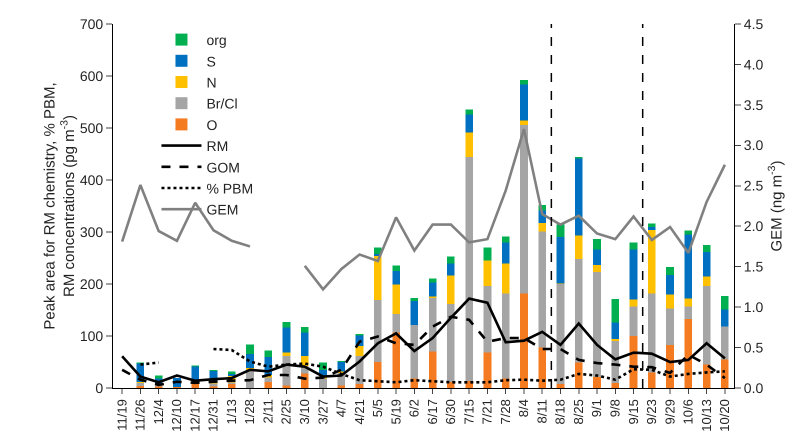  I want to click on x-tick-label: 8/4, so click(524, 408).